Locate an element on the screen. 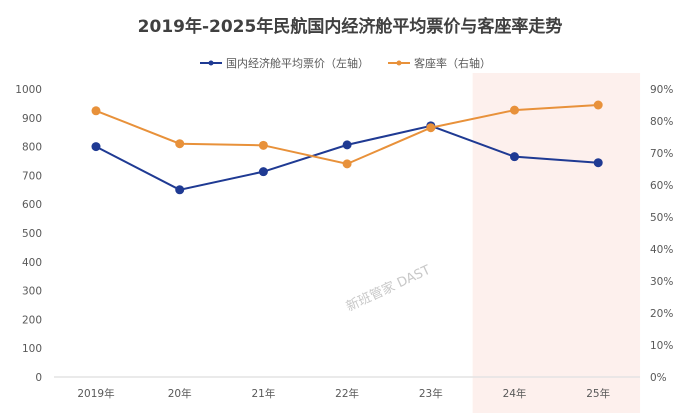 This screenshot has width=700, height=413. y-right-tick-label: 0% is located at coordinates (658, 378).